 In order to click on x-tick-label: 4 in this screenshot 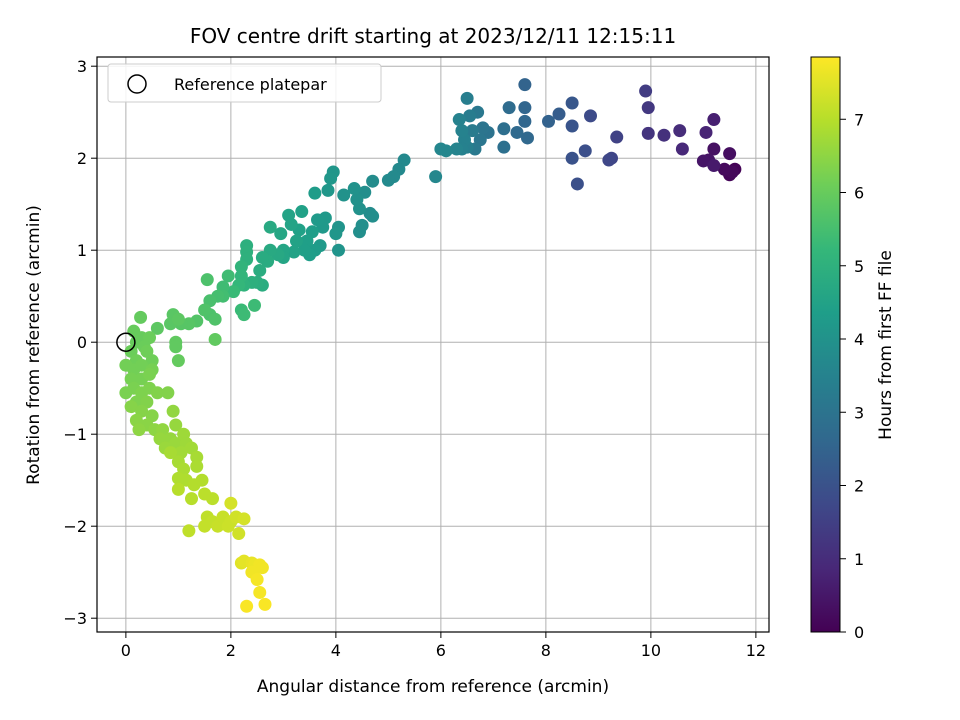, I will do `click(336, 650)`.